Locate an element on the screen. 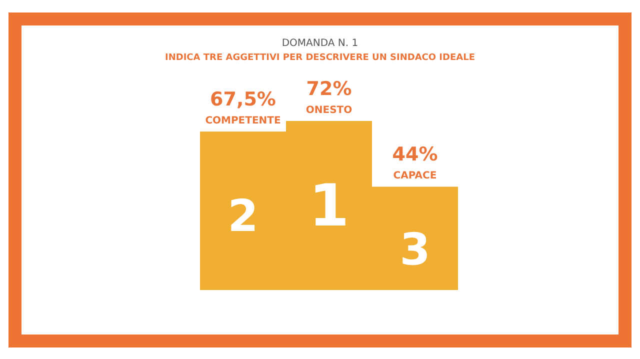 Image resolution: width=640 pixels, height=359 pixels. data-label: 72% is located at coordinates (329, 89).